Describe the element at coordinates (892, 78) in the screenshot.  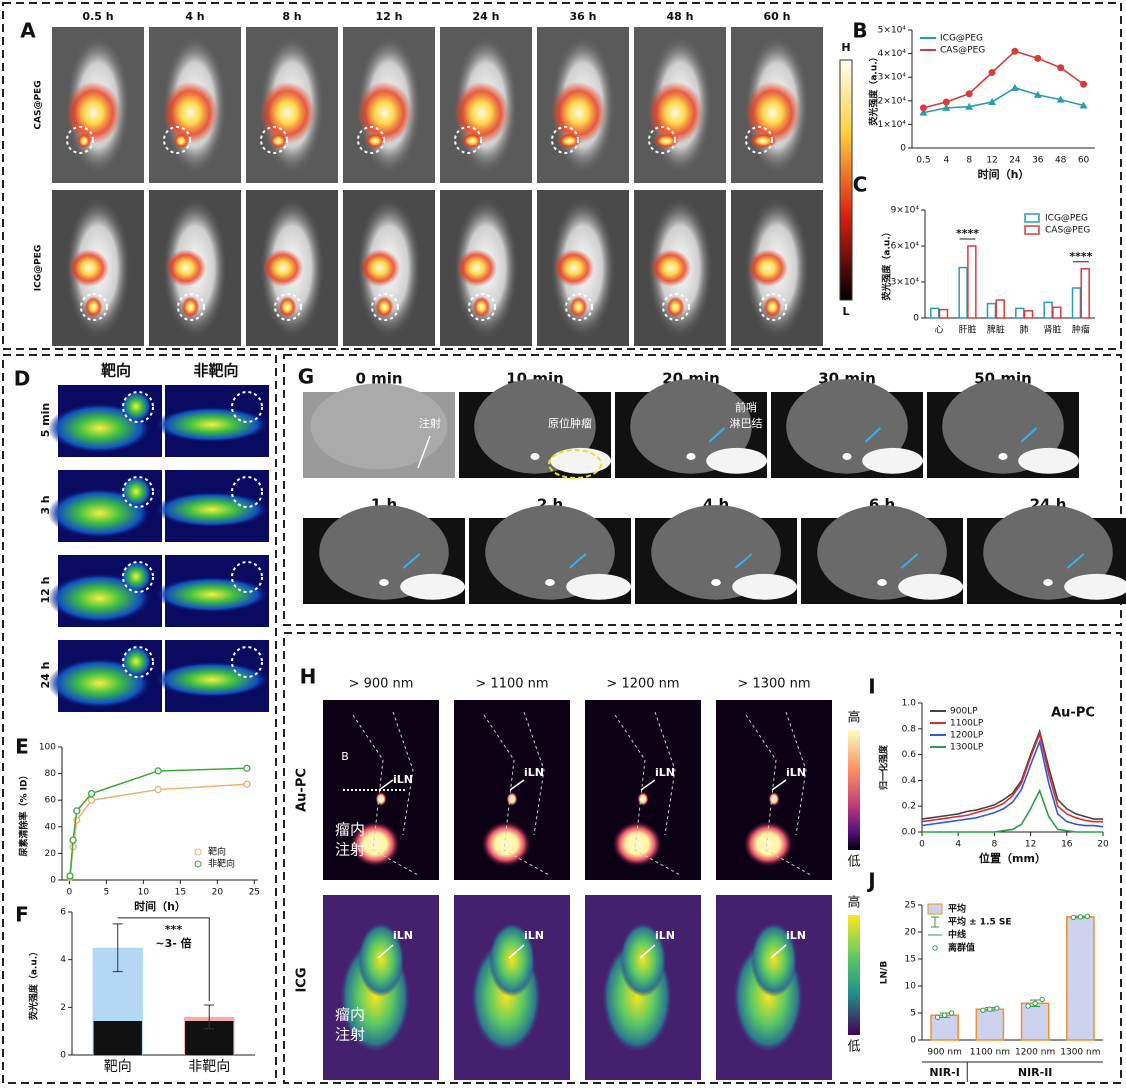
I see `y-tick-label: 3×10⁴` at that location.